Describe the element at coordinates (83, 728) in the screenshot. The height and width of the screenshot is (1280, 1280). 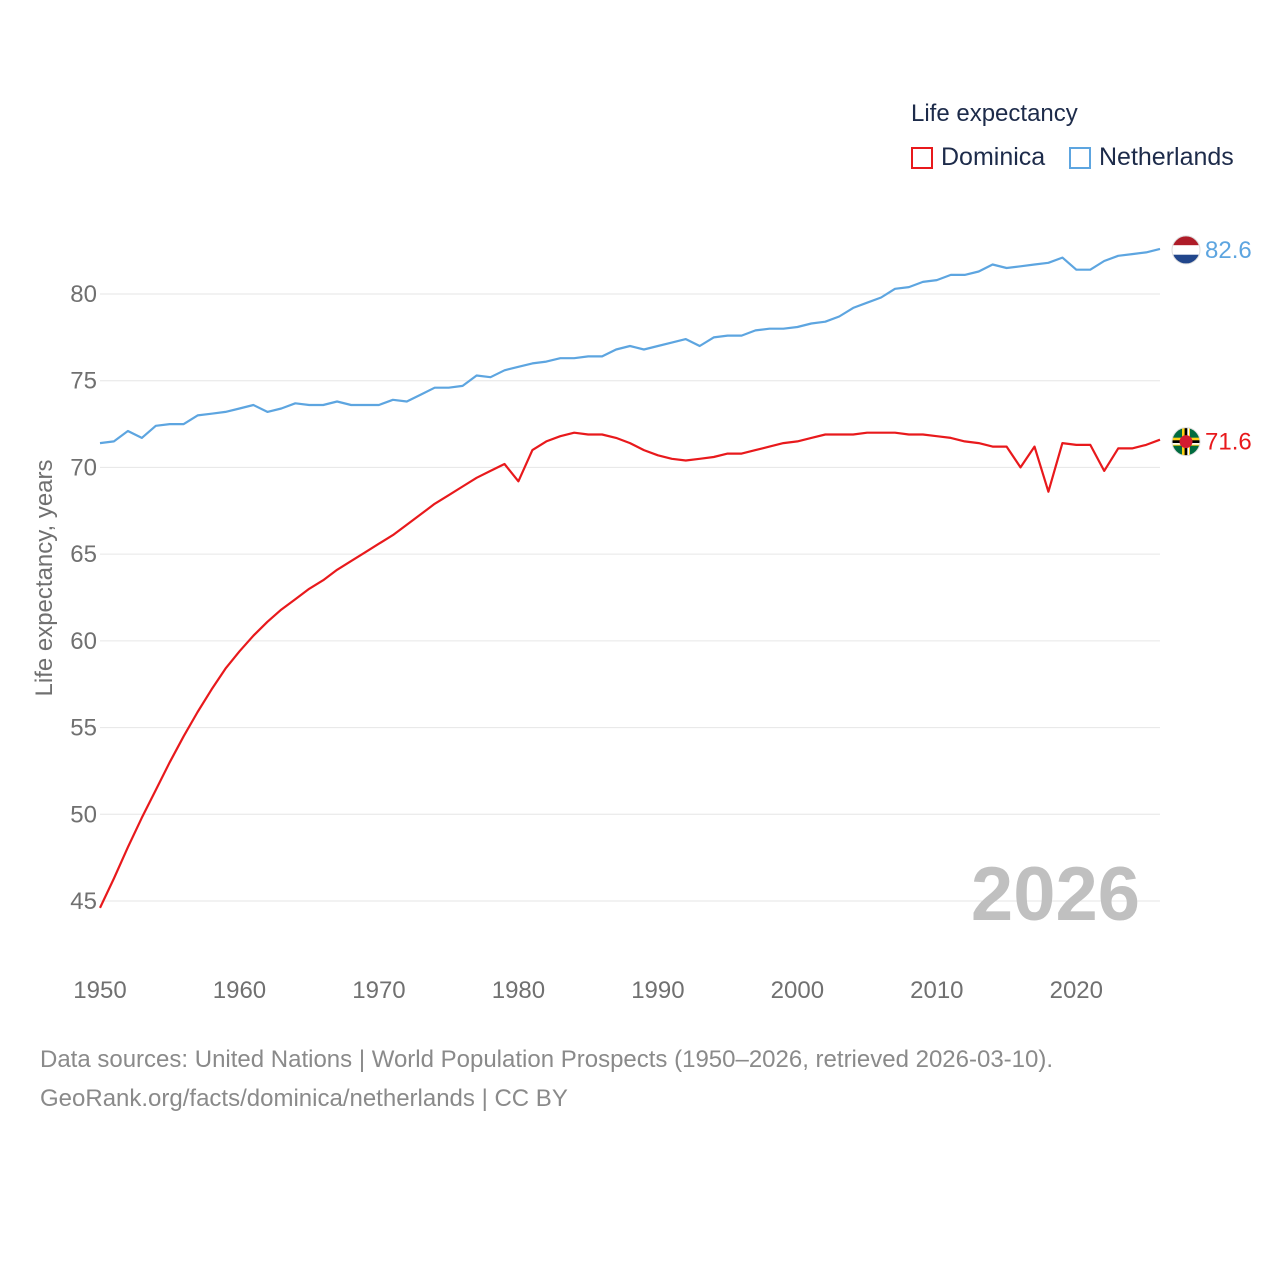
I see `y-tick-label: 55` at that location.